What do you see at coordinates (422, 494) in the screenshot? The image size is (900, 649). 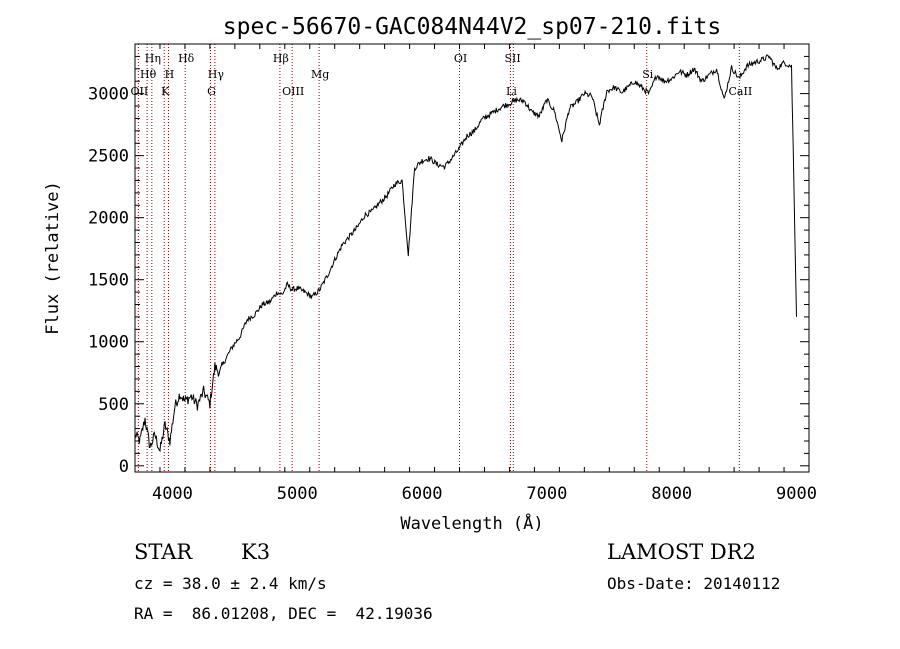 I see `x-tick-label: 6000` at bounding box center [422, 494].